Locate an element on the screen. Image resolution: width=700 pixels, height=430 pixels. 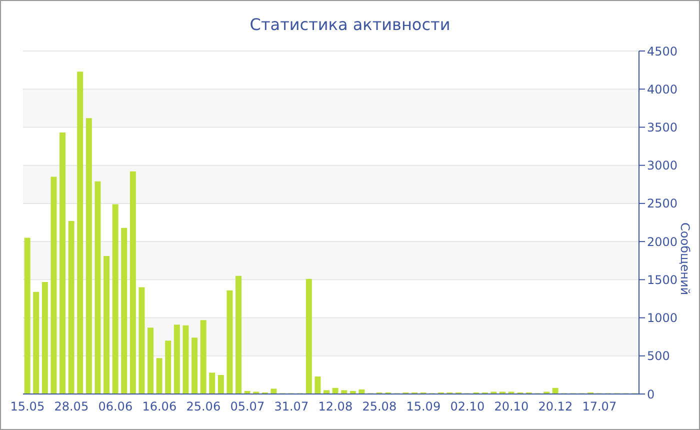
y-tick-label: 4500 is located at coordinates (662, 51).